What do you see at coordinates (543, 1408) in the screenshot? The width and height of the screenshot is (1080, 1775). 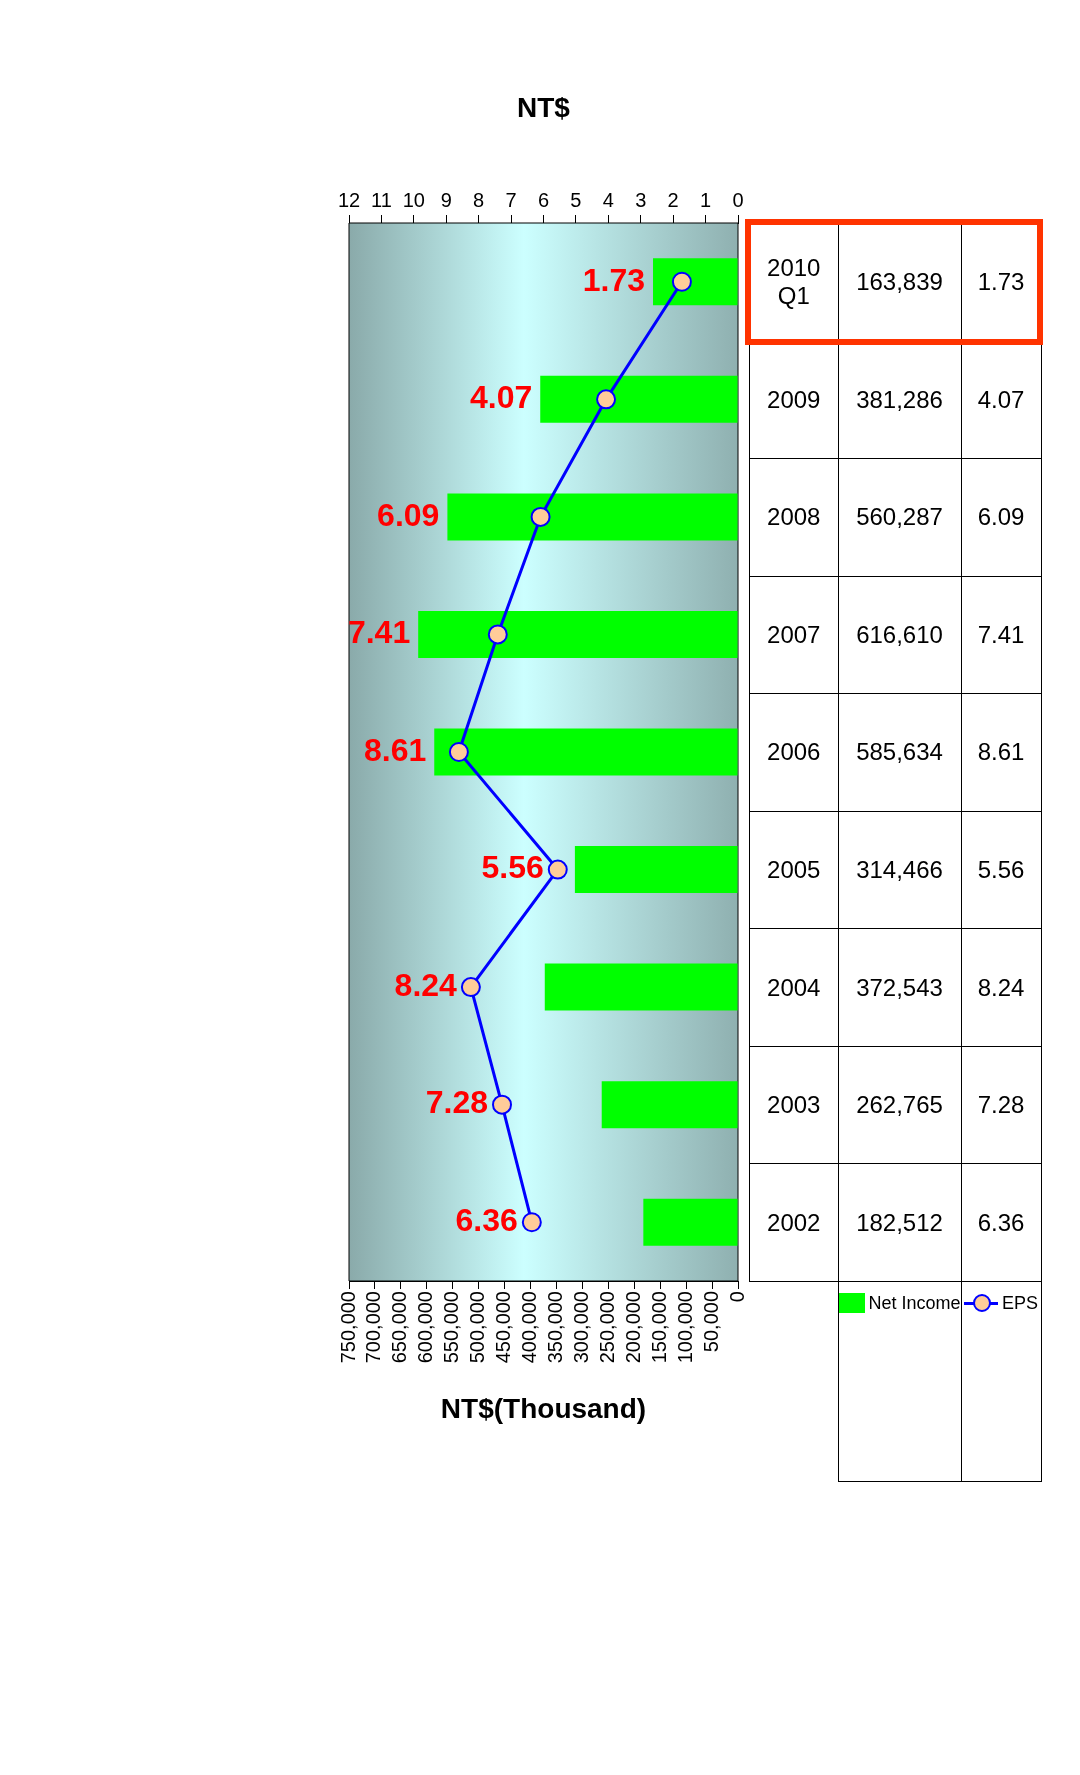 I see `x-axis-title: NT$(Thousand)` at bounding box center [543, 1408].